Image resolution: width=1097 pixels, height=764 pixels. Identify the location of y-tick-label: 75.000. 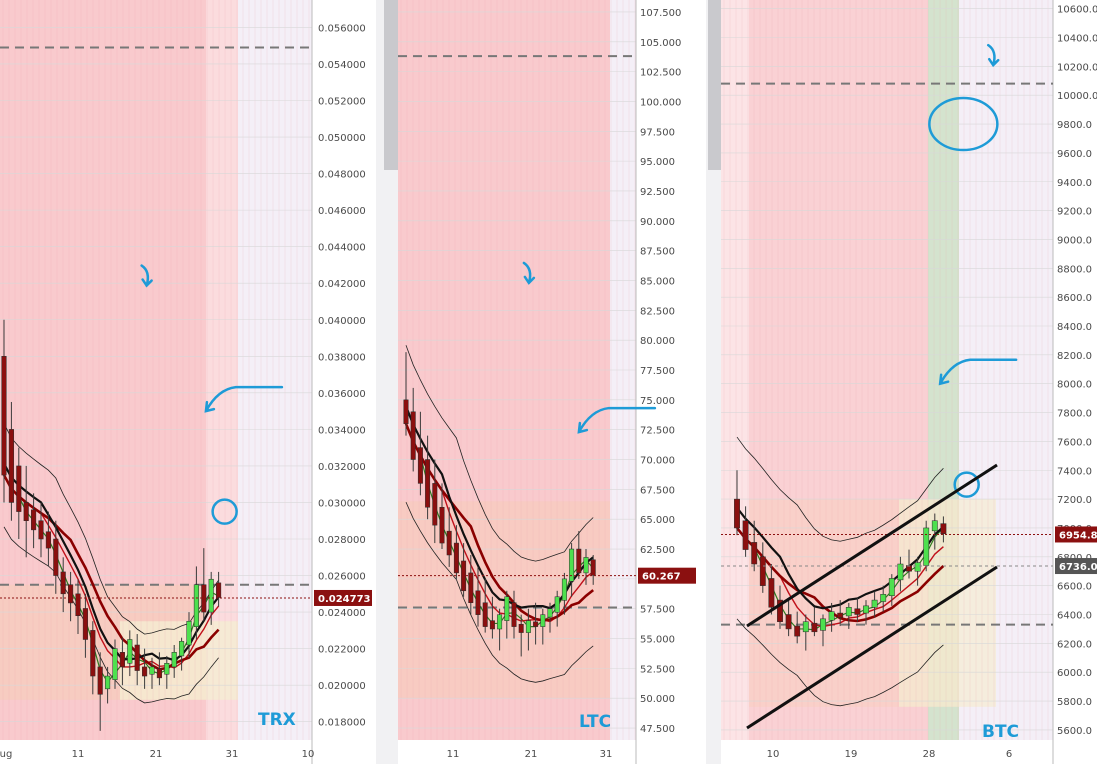
(657, 401).